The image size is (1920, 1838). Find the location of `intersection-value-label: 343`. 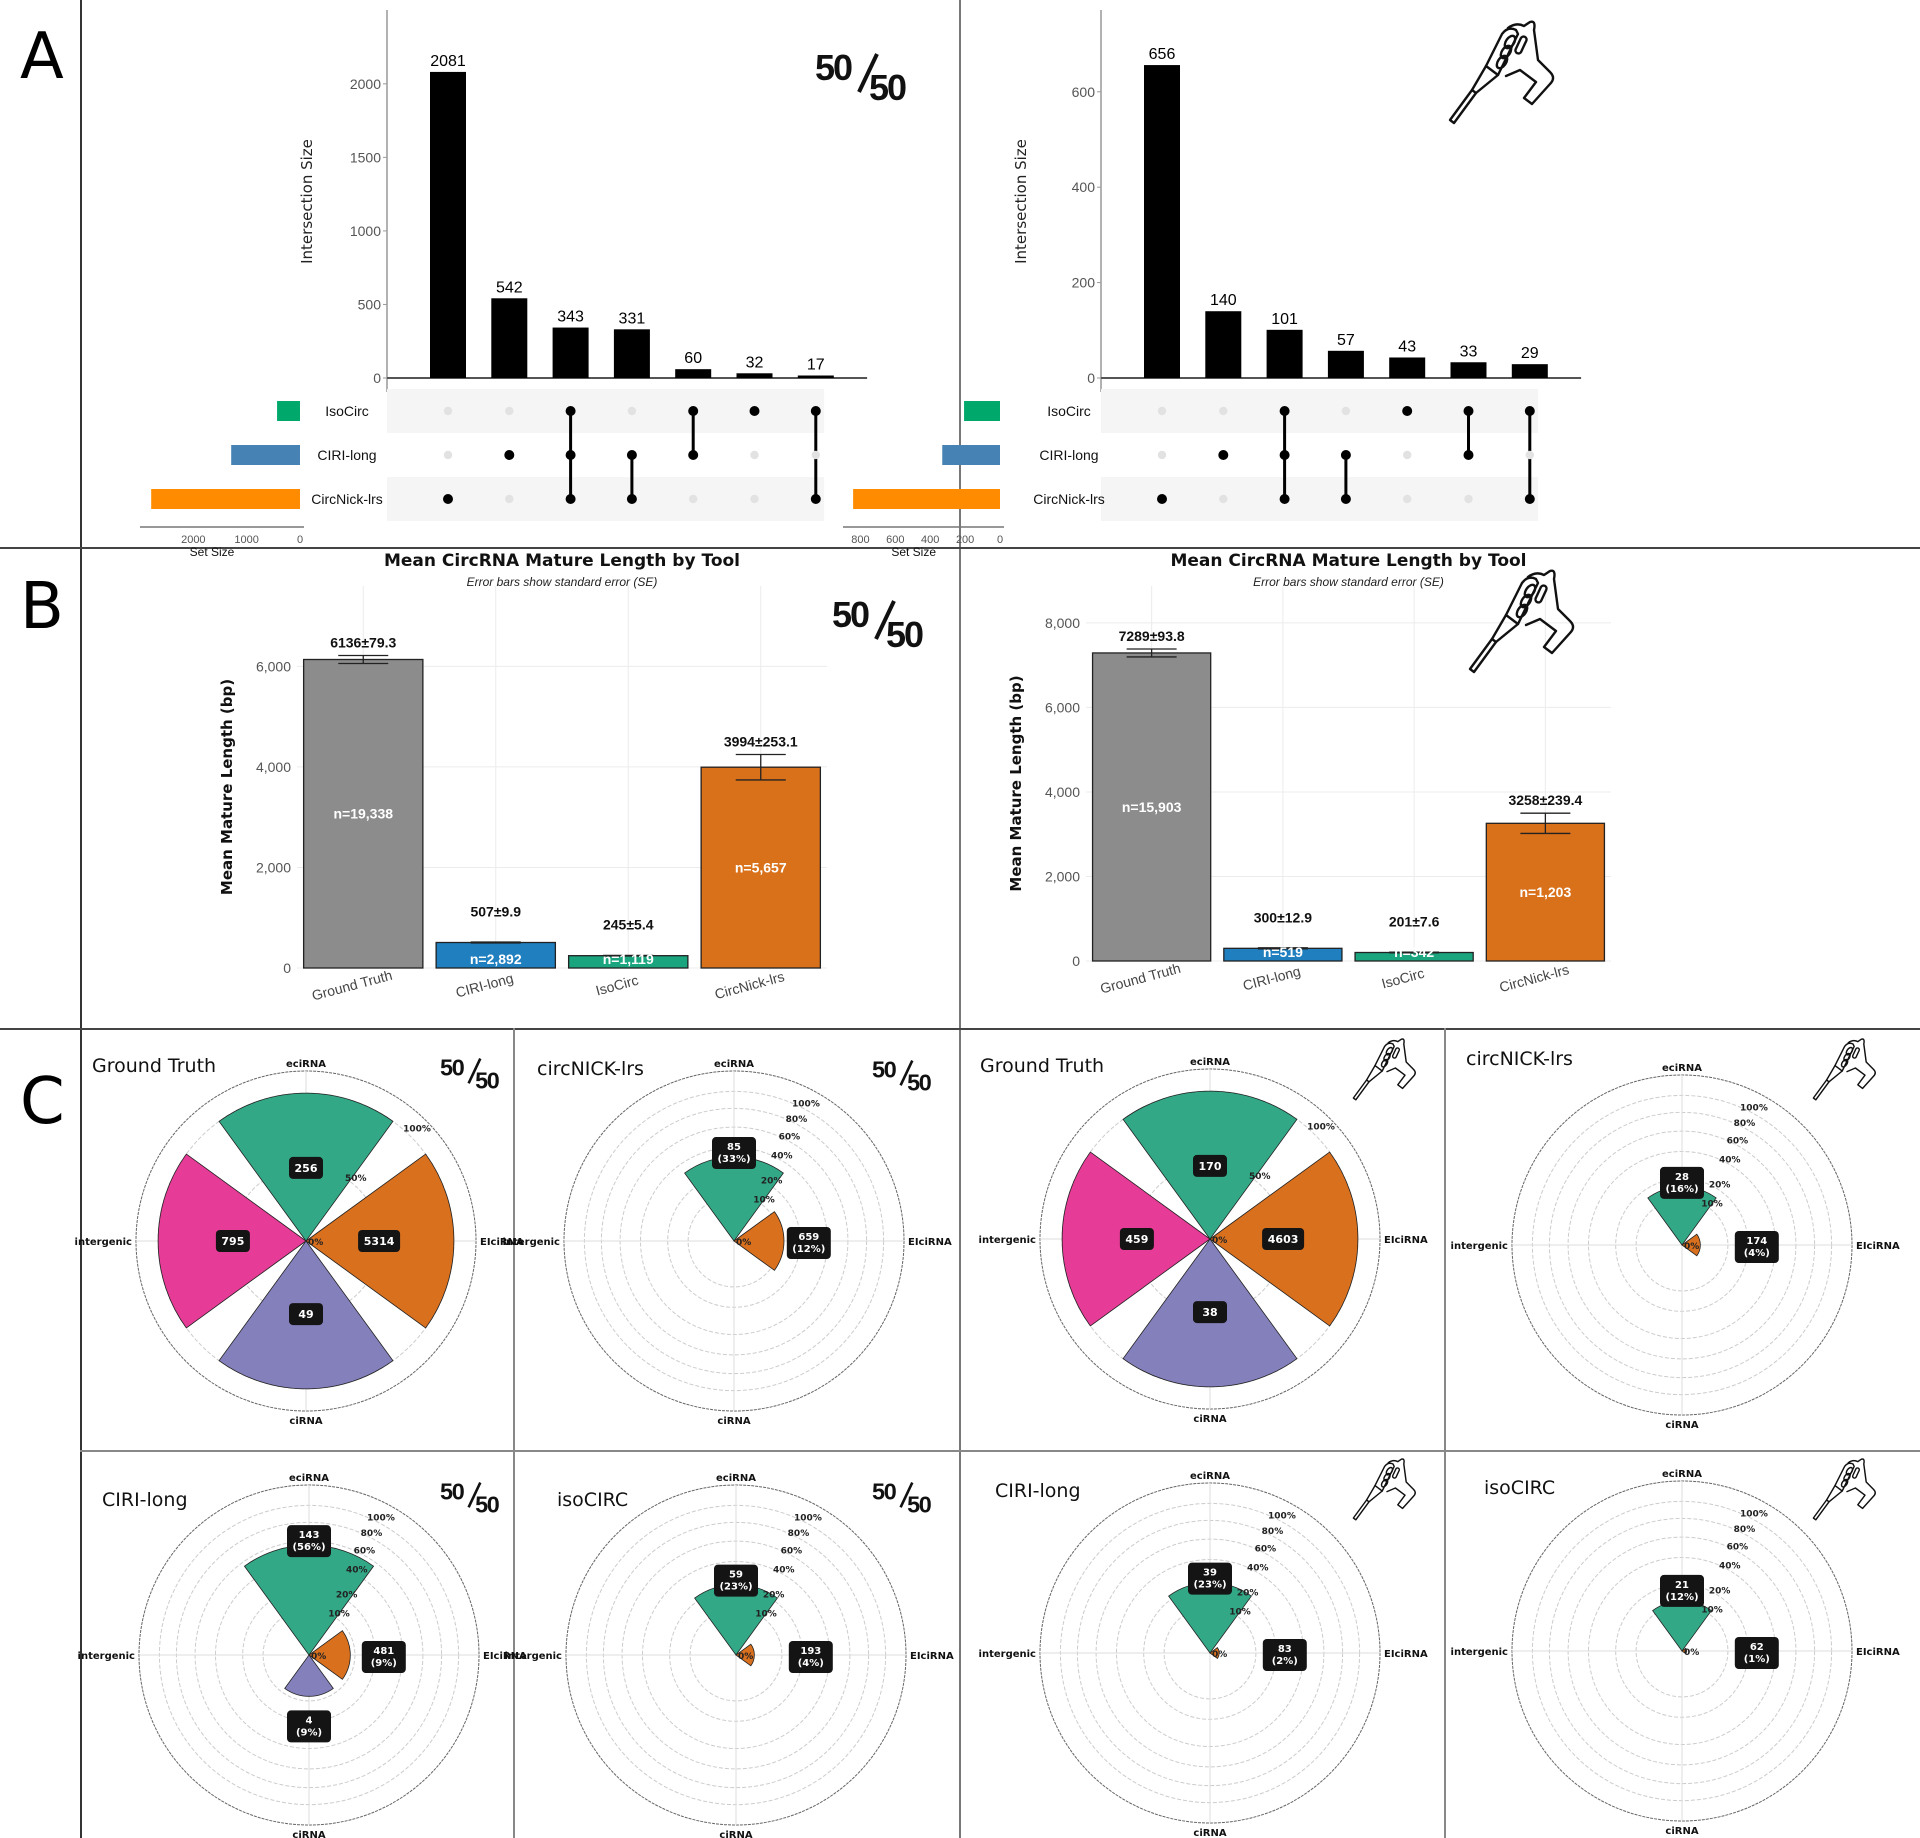

intersection-value-label: 343 is located at coordinates (570, 317).